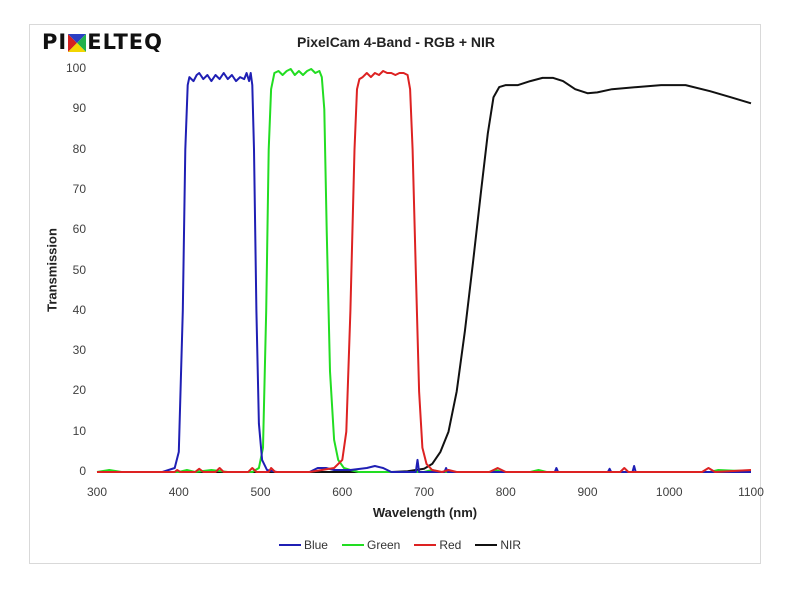 The image size is (800, 591). I want to click on x-tick-label: 800, so click(505, 492).